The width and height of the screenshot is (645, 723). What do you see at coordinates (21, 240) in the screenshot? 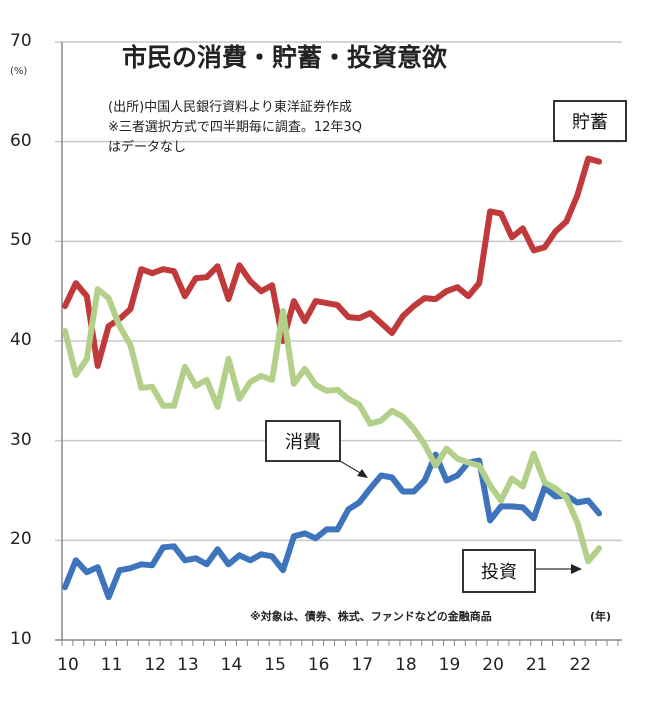
I see `y-tick-label: 50` at bounding box center [21, 240].